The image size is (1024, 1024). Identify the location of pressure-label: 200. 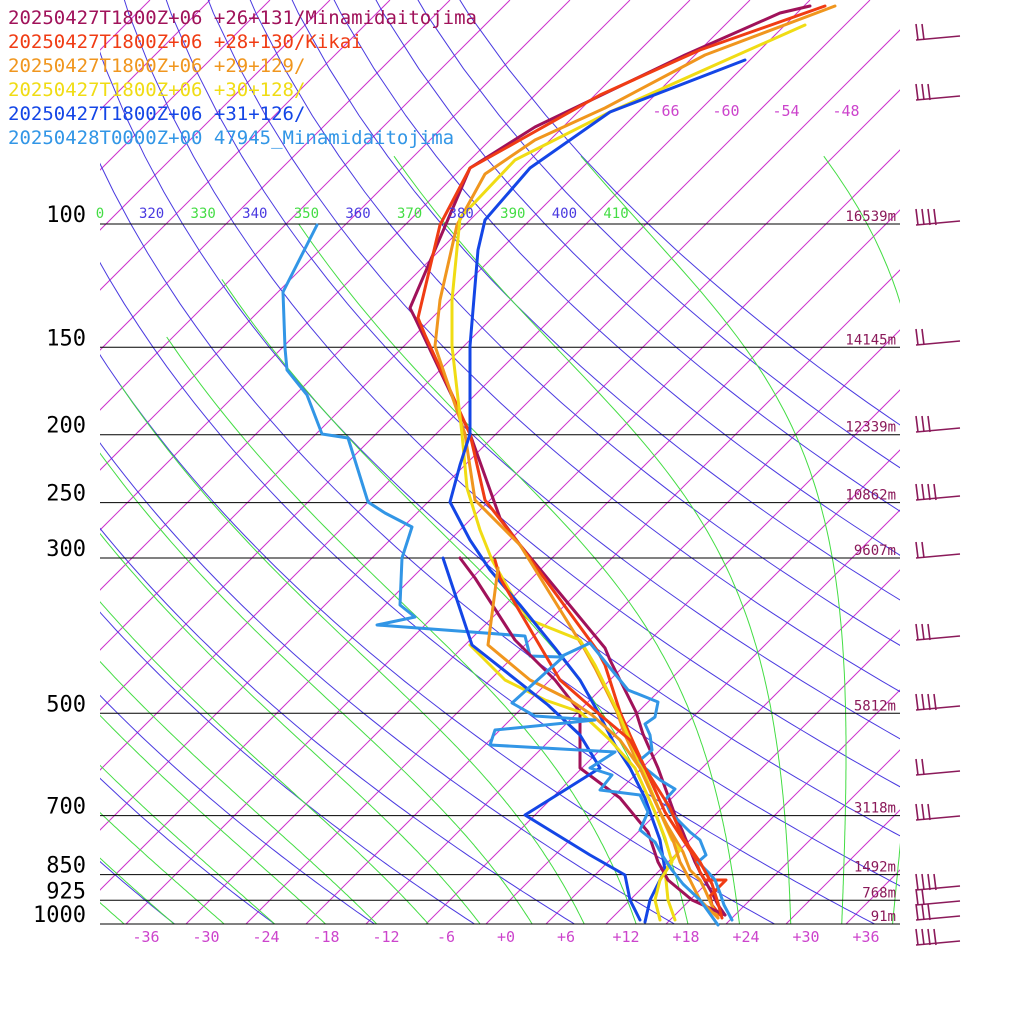
(66, 426).